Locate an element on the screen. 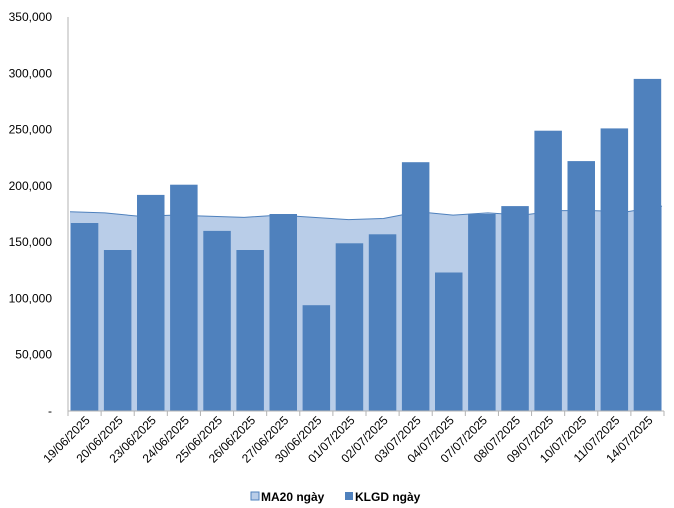  bar-25/06/2025 is located at coordinates (217, 320).